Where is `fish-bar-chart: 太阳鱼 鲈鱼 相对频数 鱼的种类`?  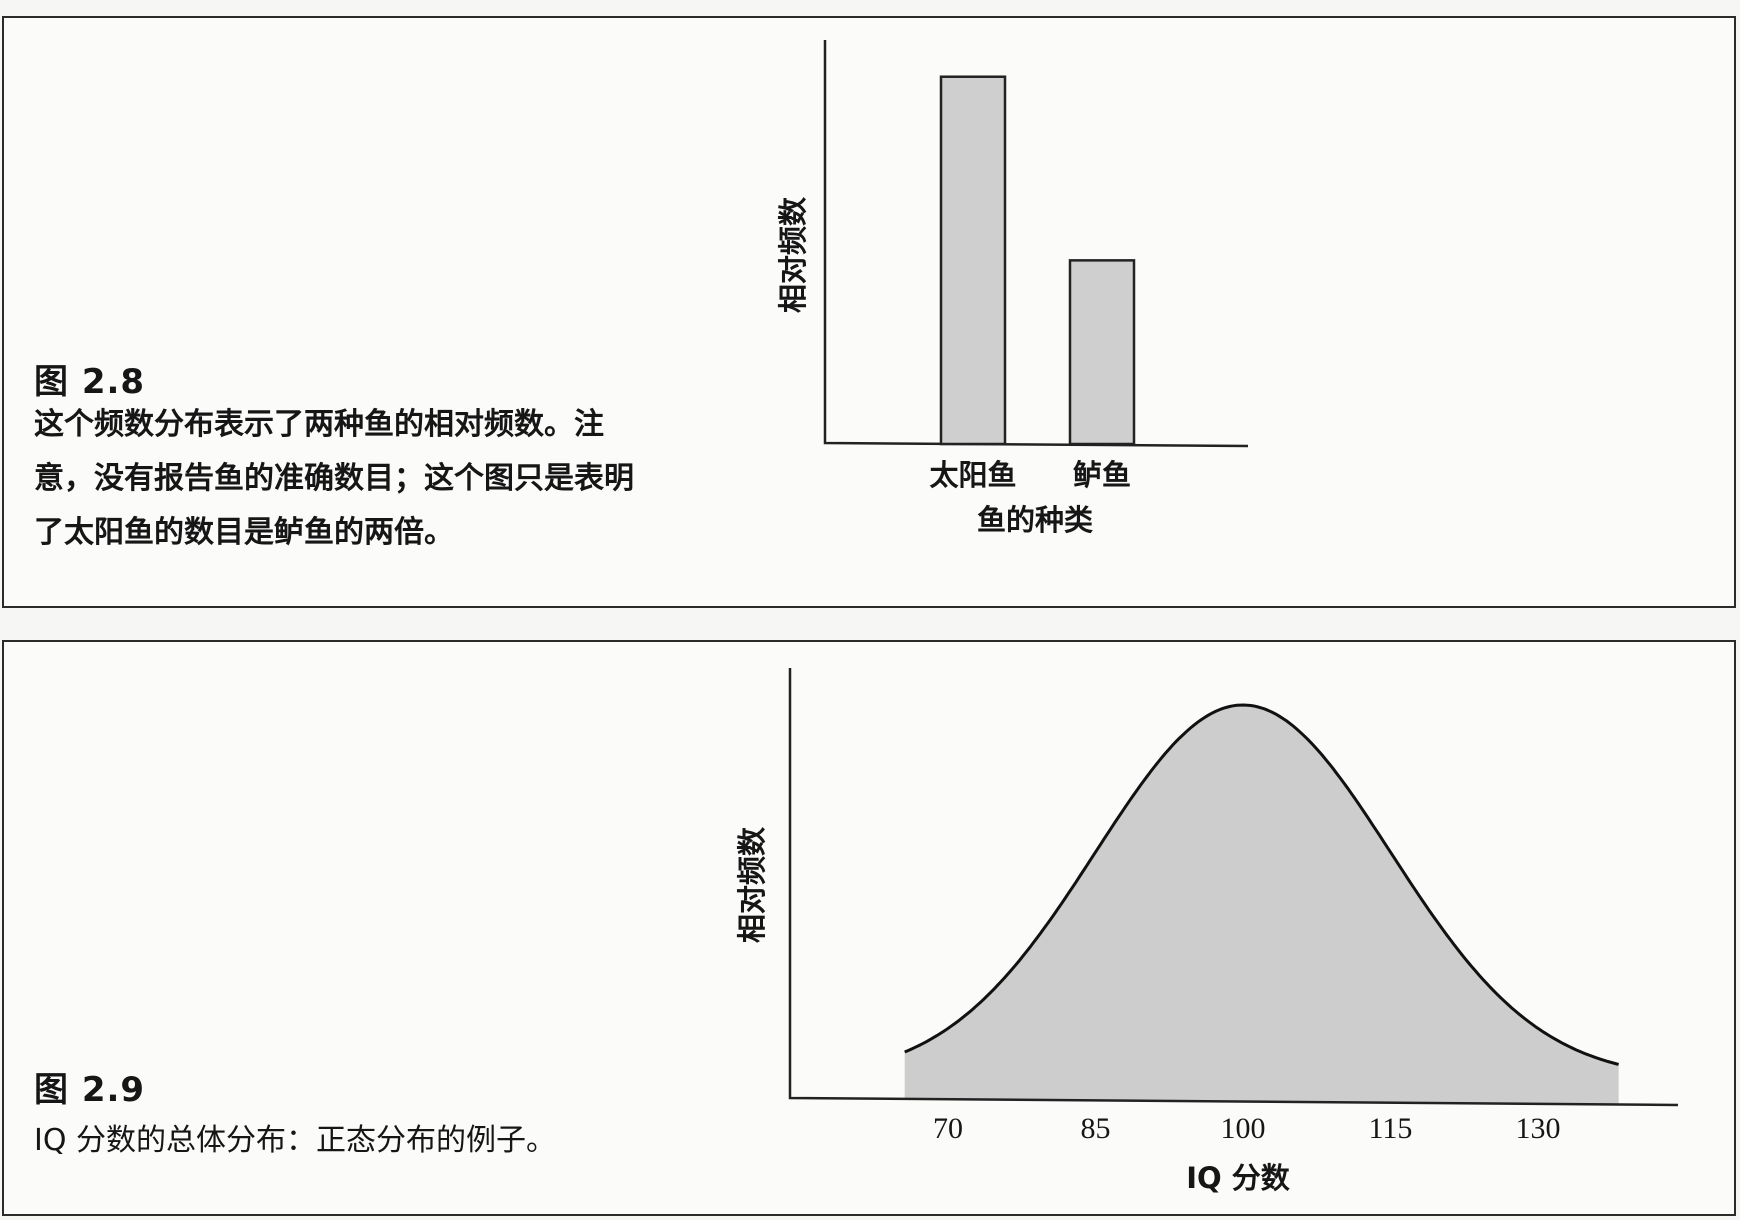 fish-bar-chart: 太阳鱼 鲈鱼 相对频数 鱼的种类 is located at coordinates (1012, 288).